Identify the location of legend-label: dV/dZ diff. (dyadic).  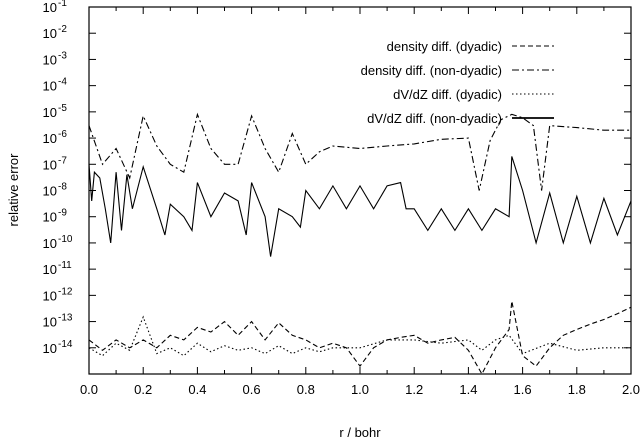
(447, 94).